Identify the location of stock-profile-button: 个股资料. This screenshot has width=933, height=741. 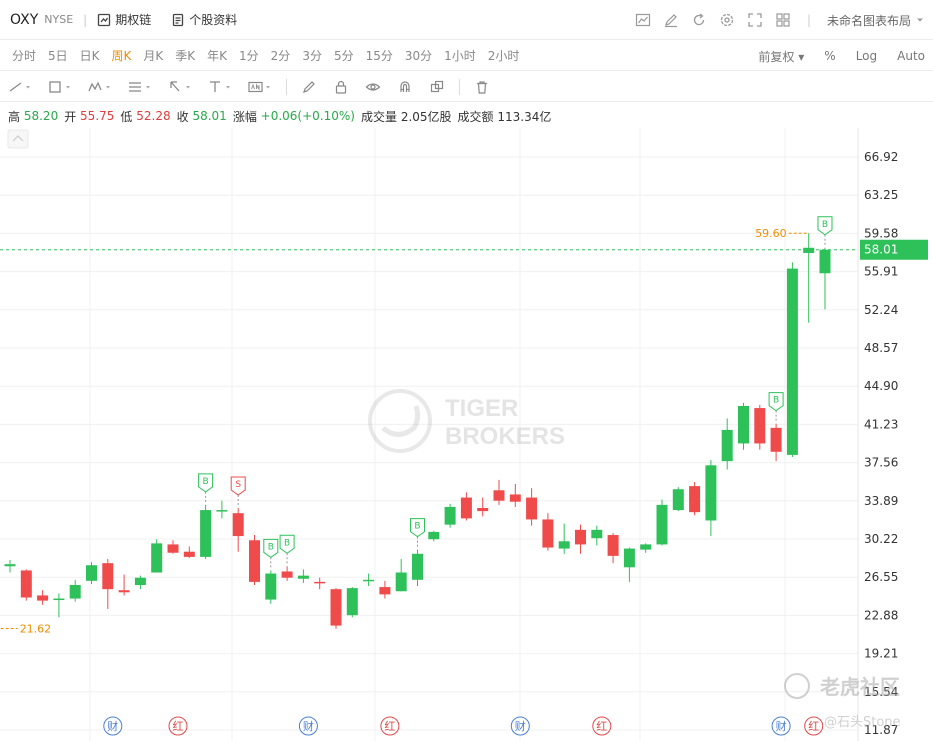
(204, 19).